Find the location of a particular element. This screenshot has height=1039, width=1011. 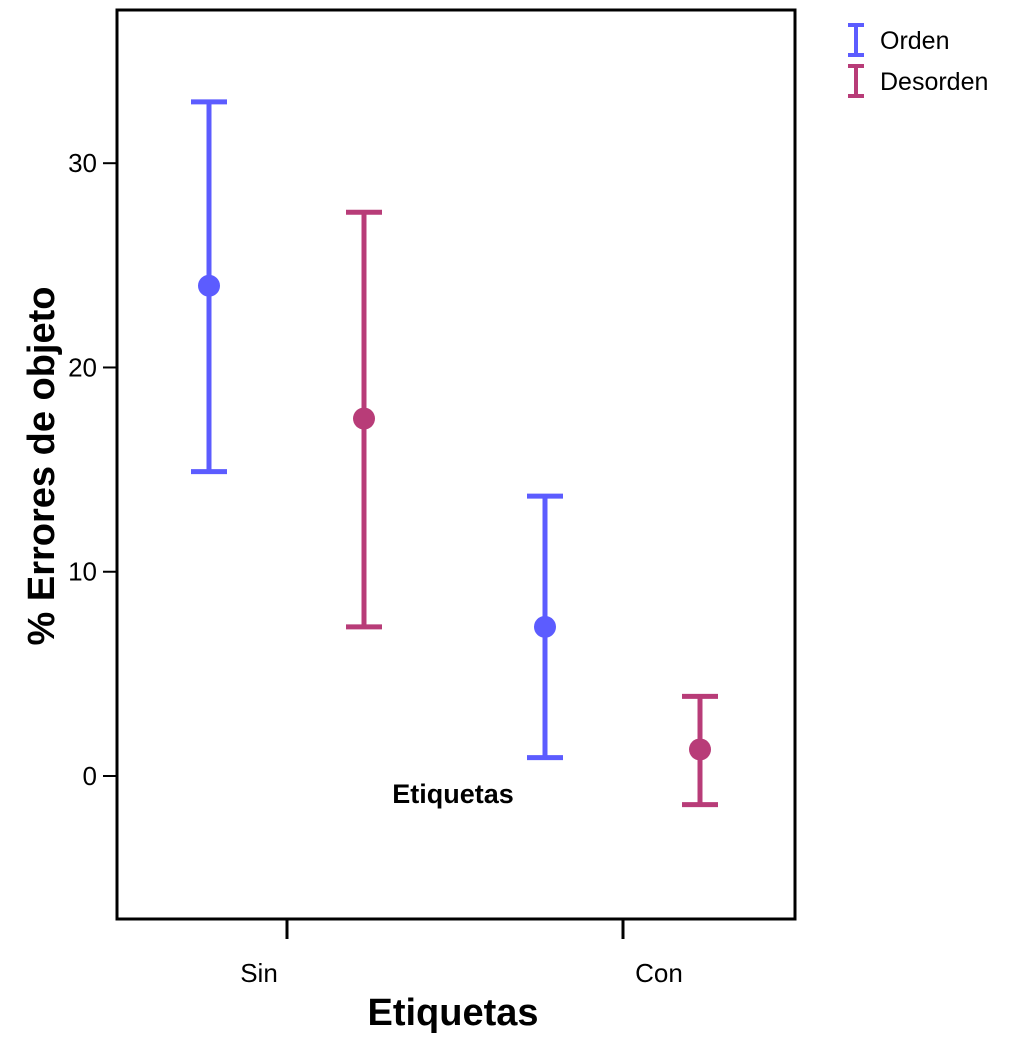

y-axis-ticks: 0 10 20 30 is located at coordinates (92, 469).